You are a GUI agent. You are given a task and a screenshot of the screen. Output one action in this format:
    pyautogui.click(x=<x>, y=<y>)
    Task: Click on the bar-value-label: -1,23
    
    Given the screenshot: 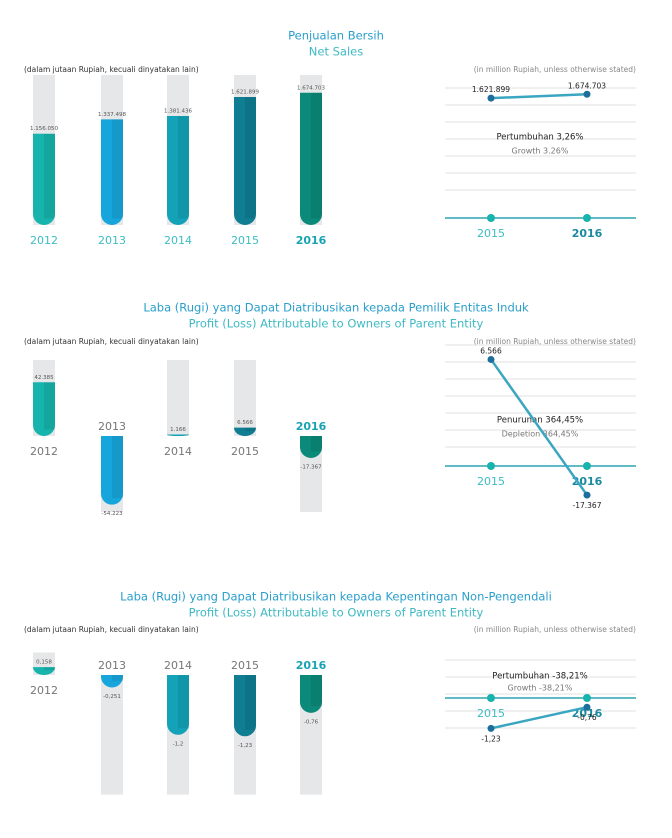 What is the action you would take?
    pyautogui.click(x=245, y=746)
    